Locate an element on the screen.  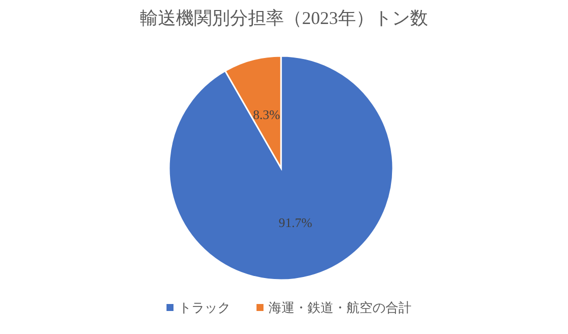
legend-label: 海運・鉄道・航空の合計 is located at coordinates (340, 307).